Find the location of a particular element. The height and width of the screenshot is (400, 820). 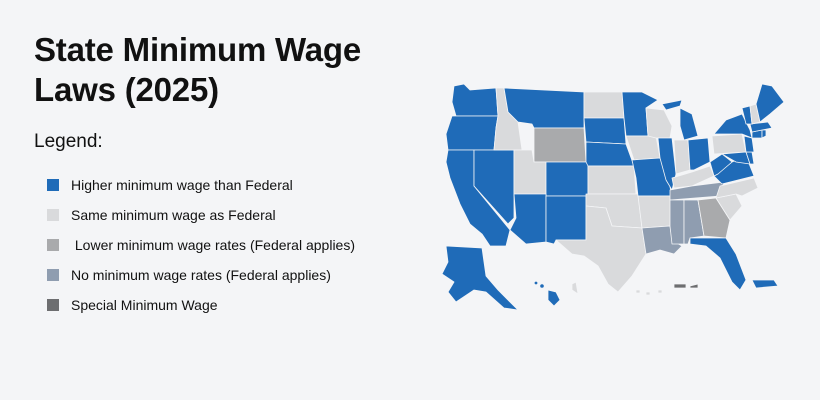

state-ia is located at coordinates (643, 148).